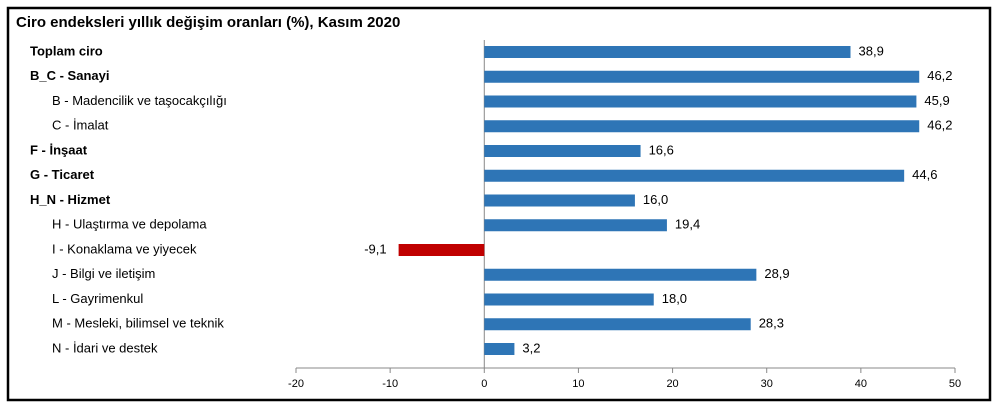 This screenshot has height=418, width=1000. I want to click on value-label: 44,6, so click(924, 174).